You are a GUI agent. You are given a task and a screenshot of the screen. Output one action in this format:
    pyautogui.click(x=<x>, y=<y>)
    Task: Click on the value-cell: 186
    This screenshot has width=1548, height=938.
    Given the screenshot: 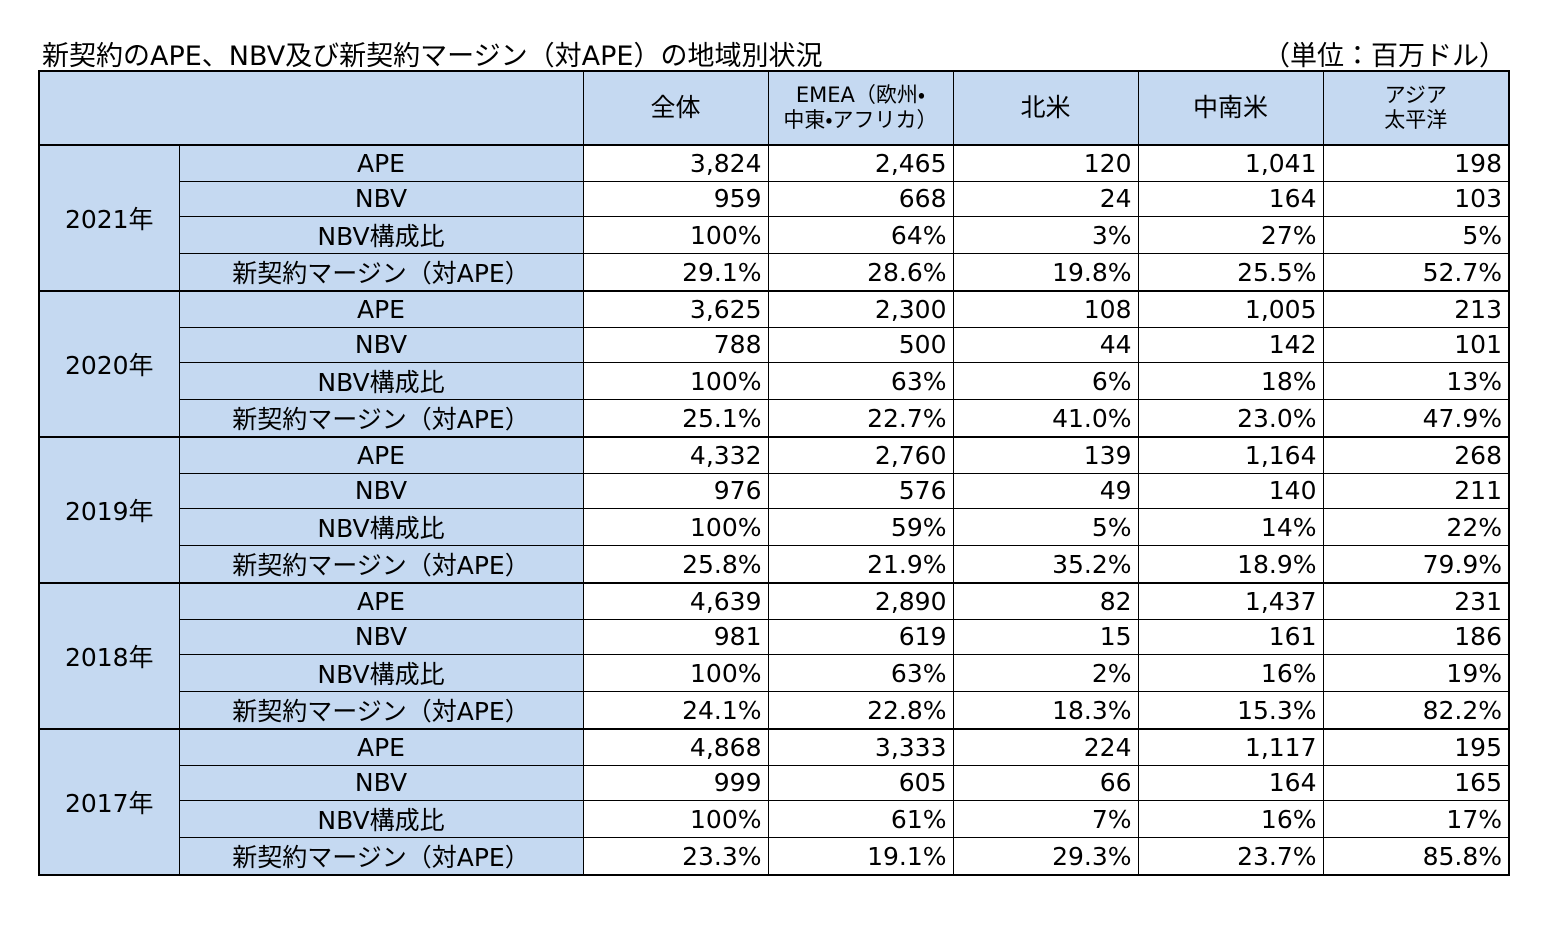 What is the action you would take?
    pyautogui.click(x=1416, y=636)
    